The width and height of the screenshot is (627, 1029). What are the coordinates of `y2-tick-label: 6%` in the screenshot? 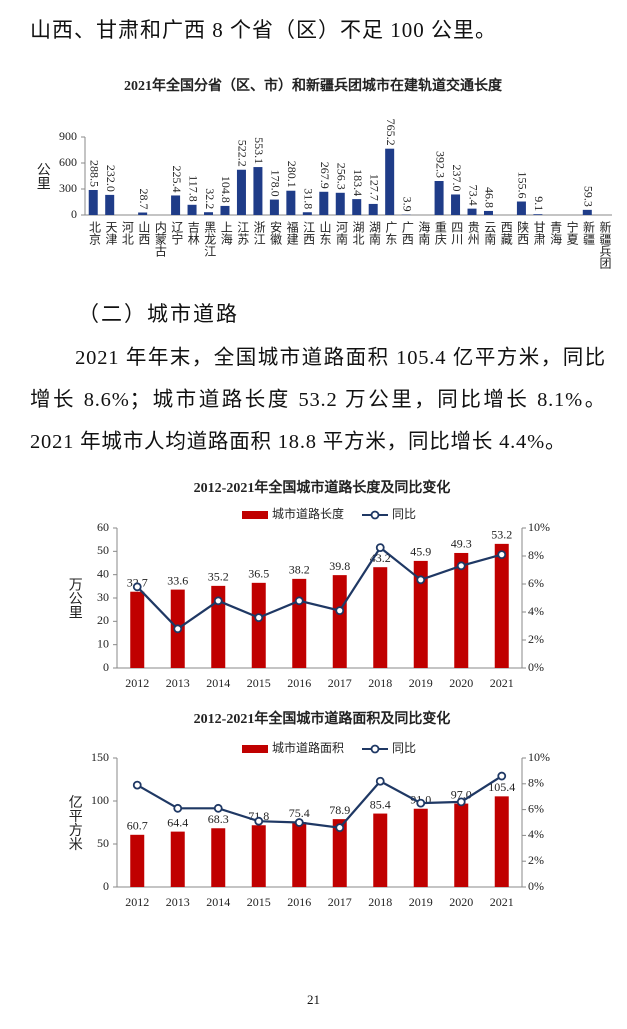 It's located at (536, 808).